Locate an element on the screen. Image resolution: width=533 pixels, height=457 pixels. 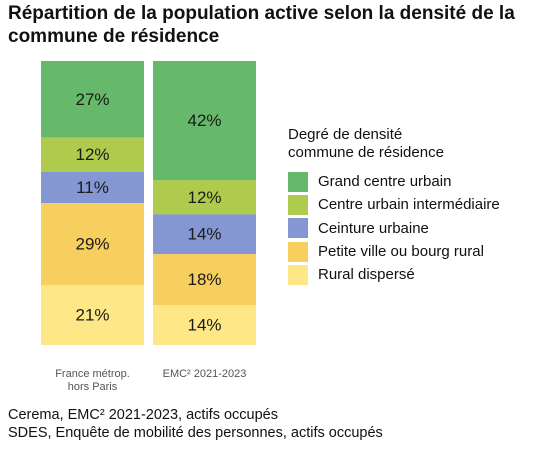
legend-label: Grand centre urbain is located at coordinates (385, 182).